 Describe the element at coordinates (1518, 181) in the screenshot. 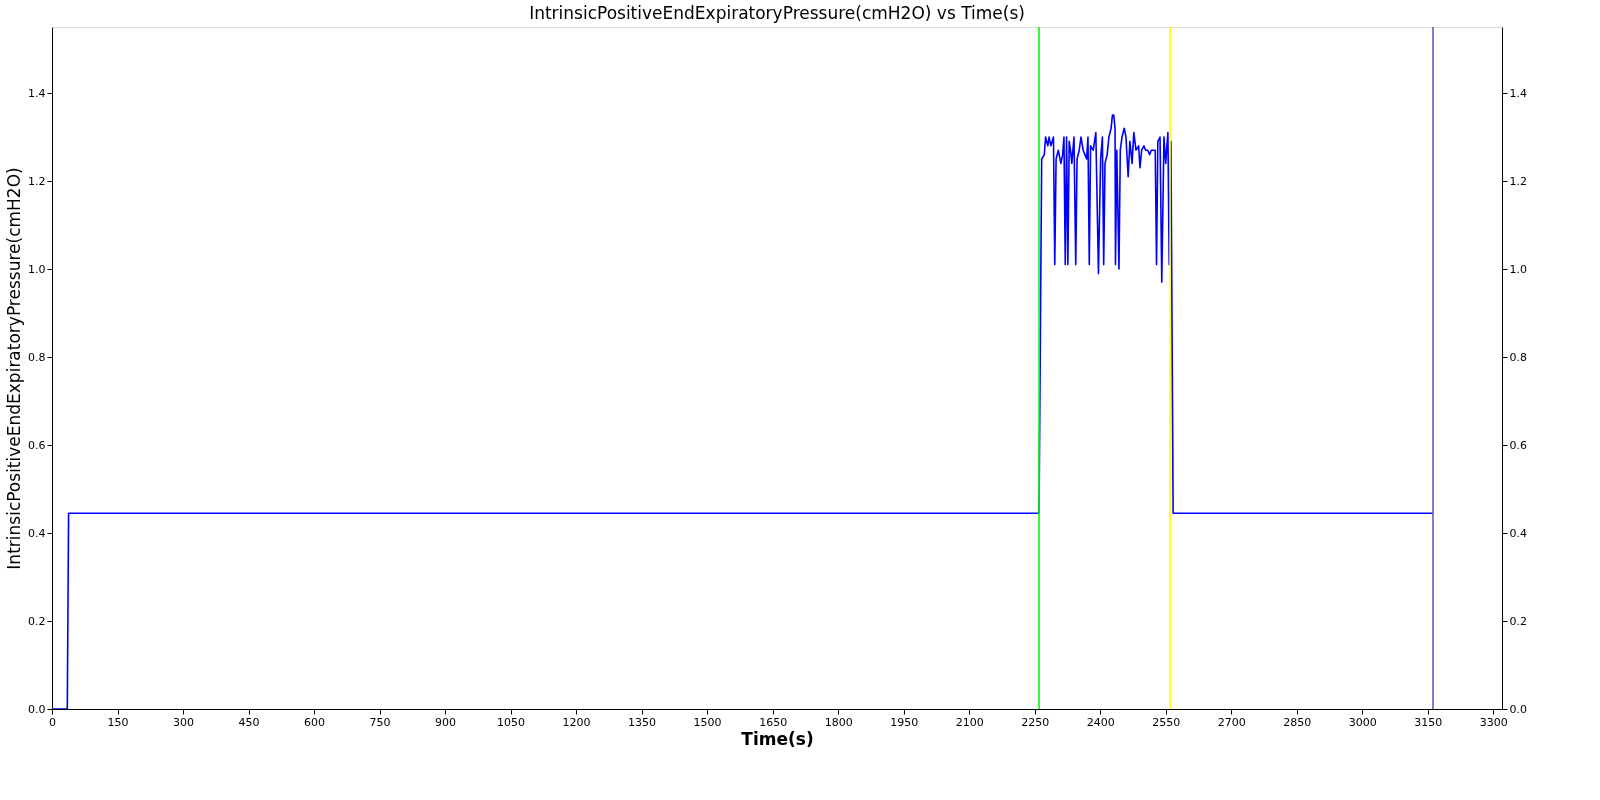

I see `y2-tick-label: 1.2` at that location.